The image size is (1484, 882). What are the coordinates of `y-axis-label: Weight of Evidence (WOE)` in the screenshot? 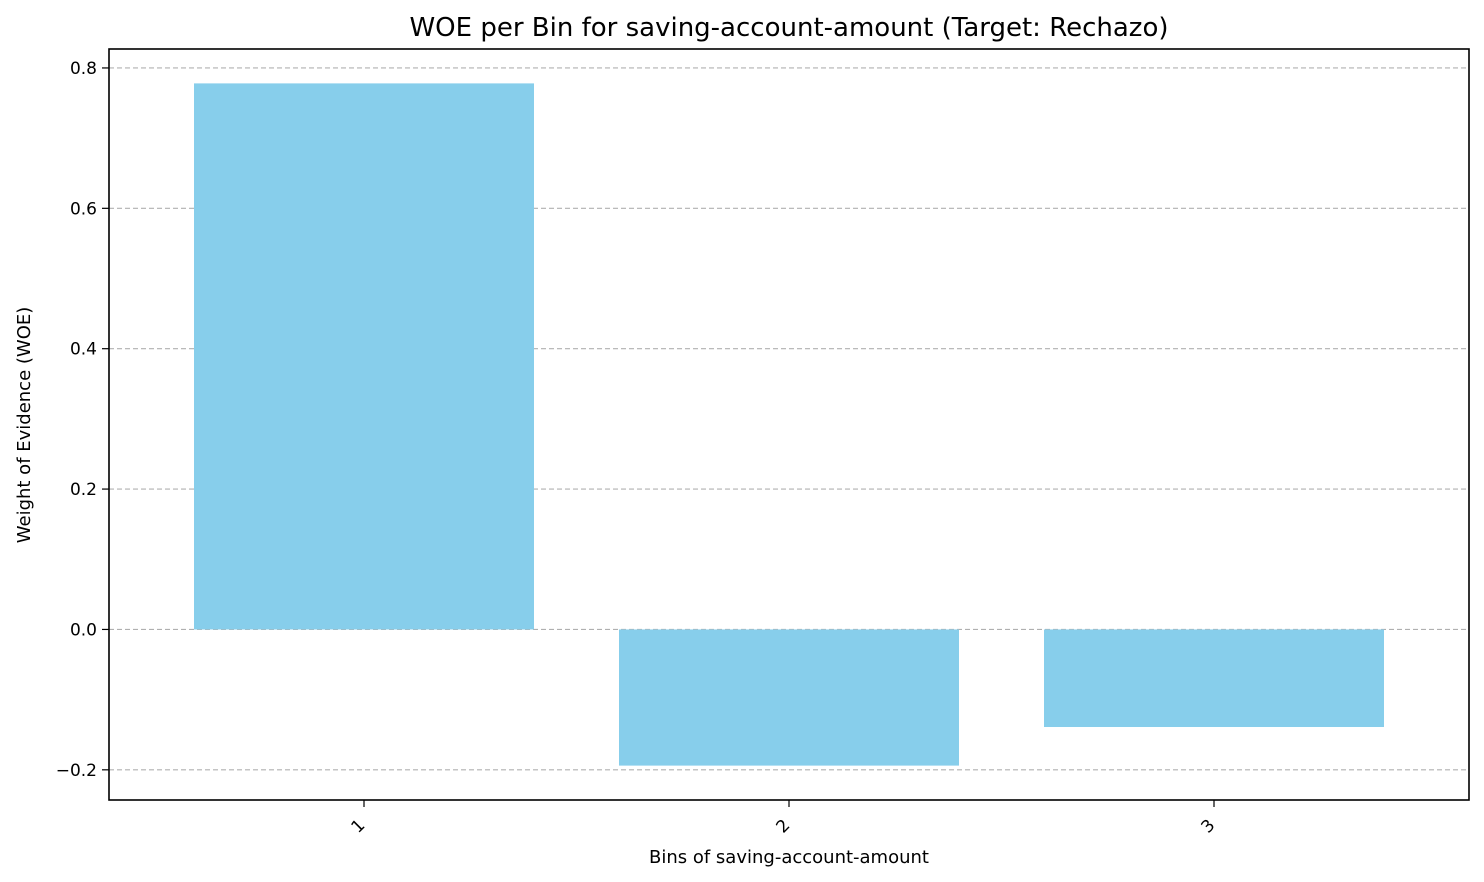 It's located at (24, 425).